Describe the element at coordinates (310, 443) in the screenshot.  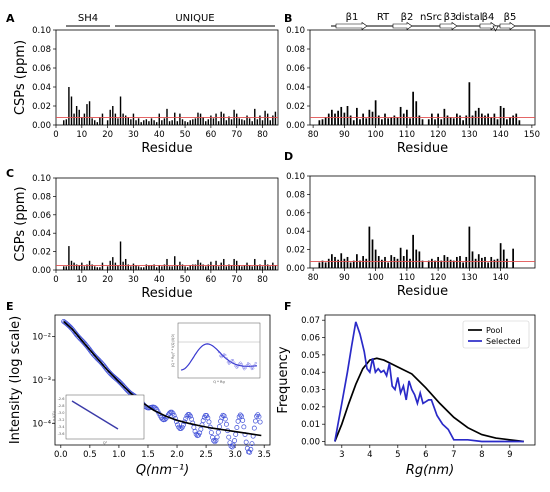
I see `y-tick-label: 0.00` at that location.